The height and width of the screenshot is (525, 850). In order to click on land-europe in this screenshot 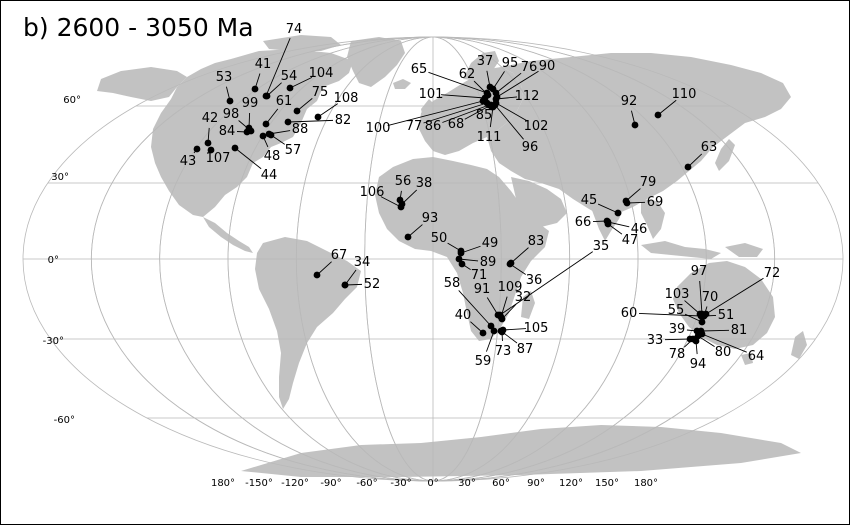, I will do `click(471, 111)`.